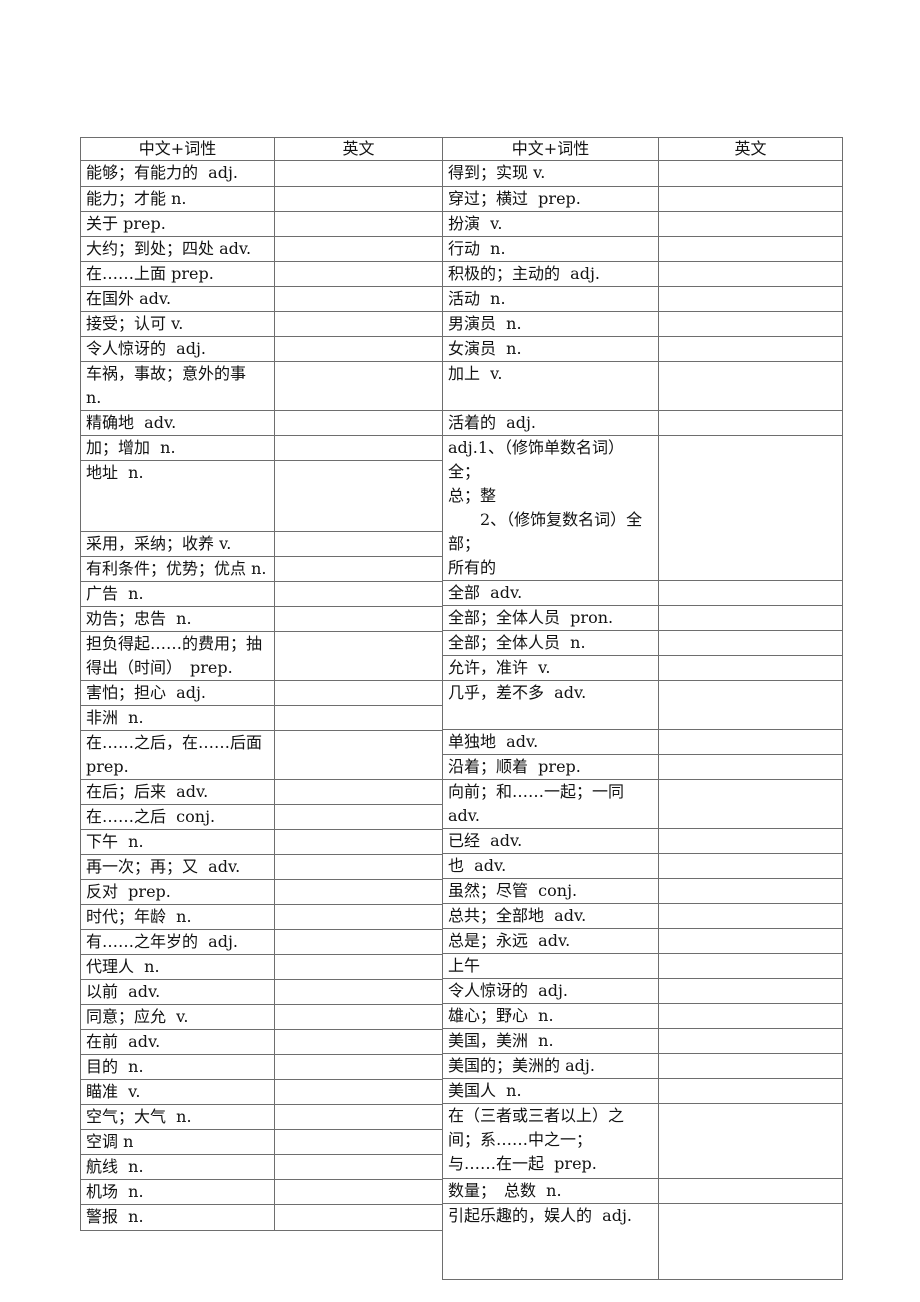 This screenshot has height=1302, width=920. Describe the element at coordinates (177, 496) in the screenshot. I see `chinese-term-cell: 地址 n.` at that location.